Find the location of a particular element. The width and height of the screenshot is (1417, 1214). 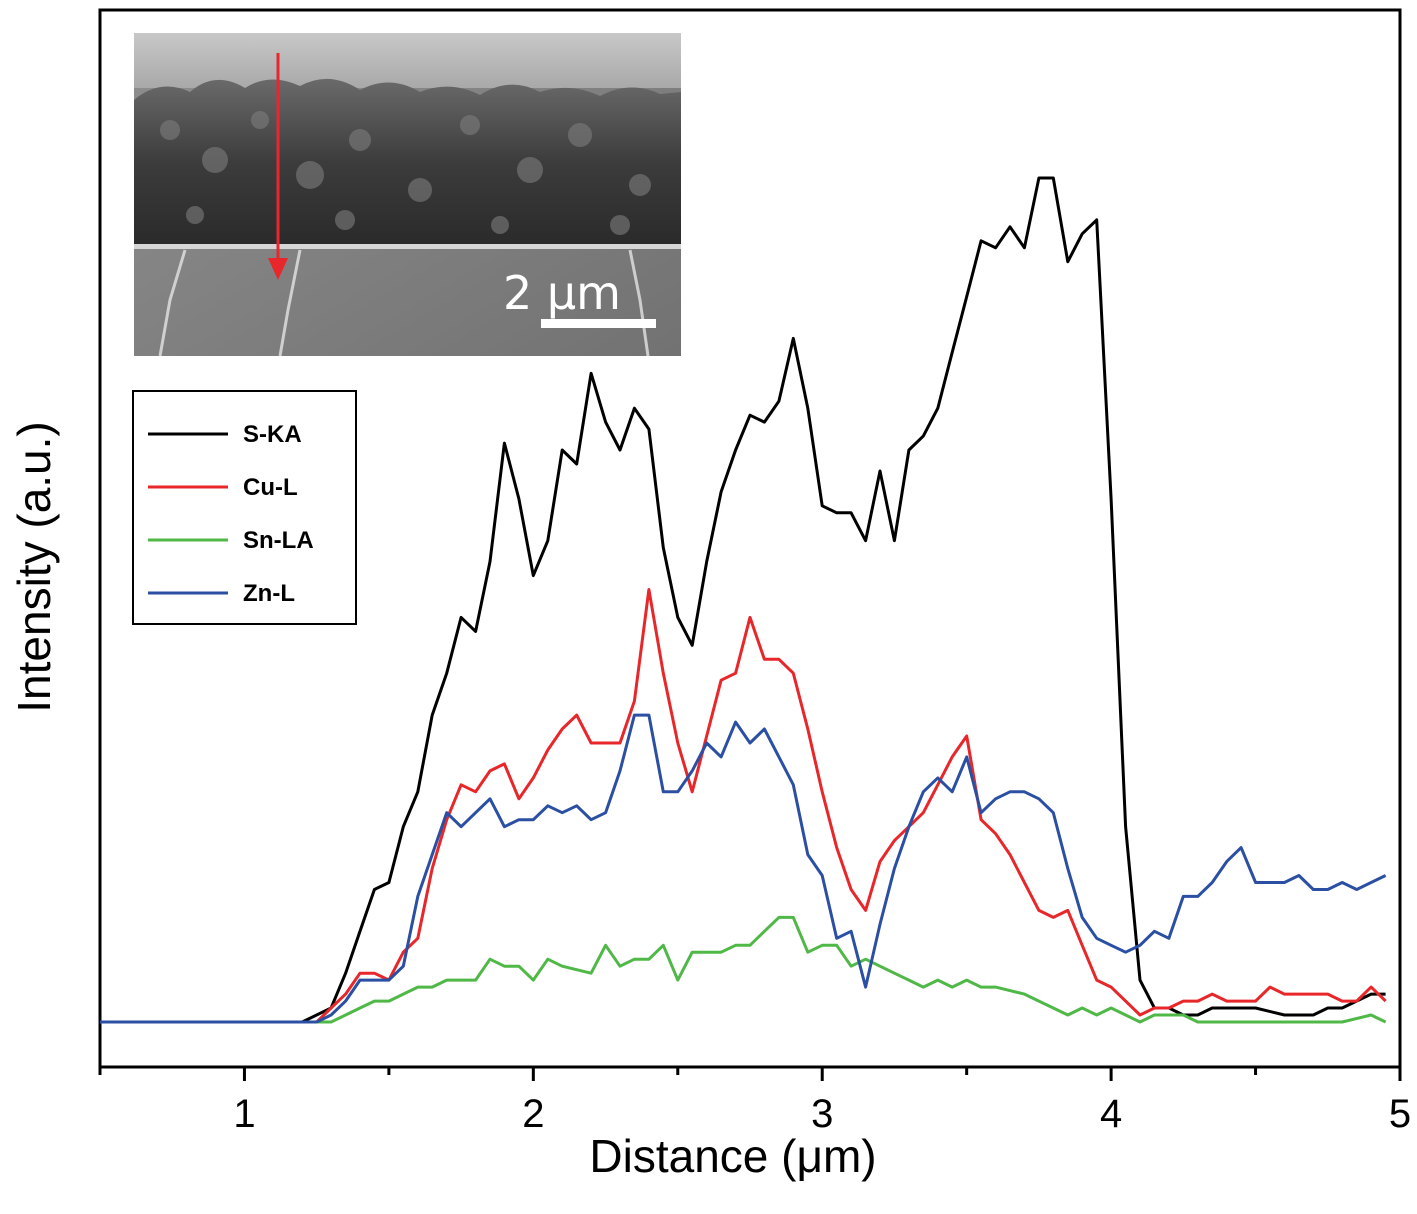

x-tick-label: 2 is located at coordinates (533, 1114).